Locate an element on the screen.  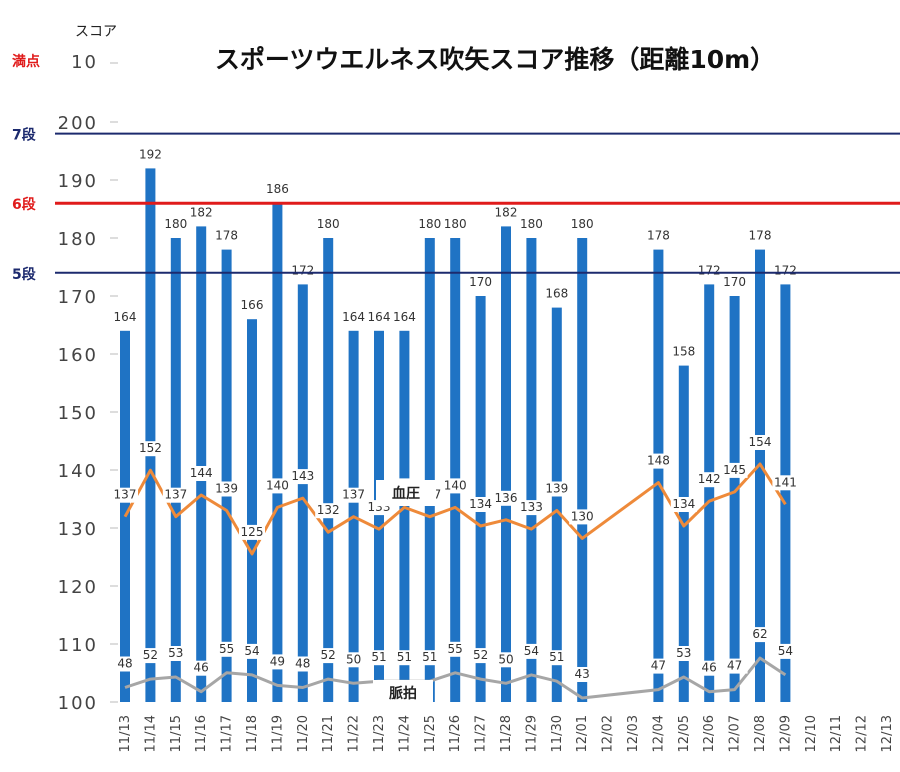
pulse-label: 49 is located at coordinates (277, 661).